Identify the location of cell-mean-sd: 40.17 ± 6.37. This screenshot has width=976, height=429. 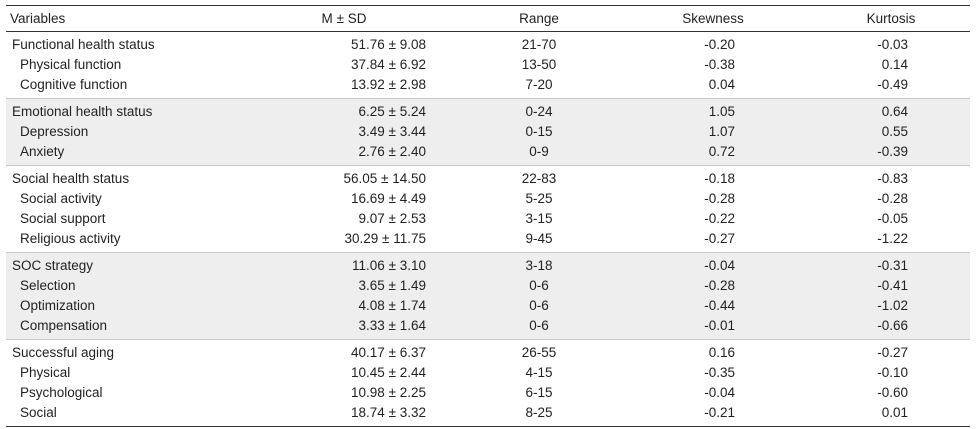
(344, 351).